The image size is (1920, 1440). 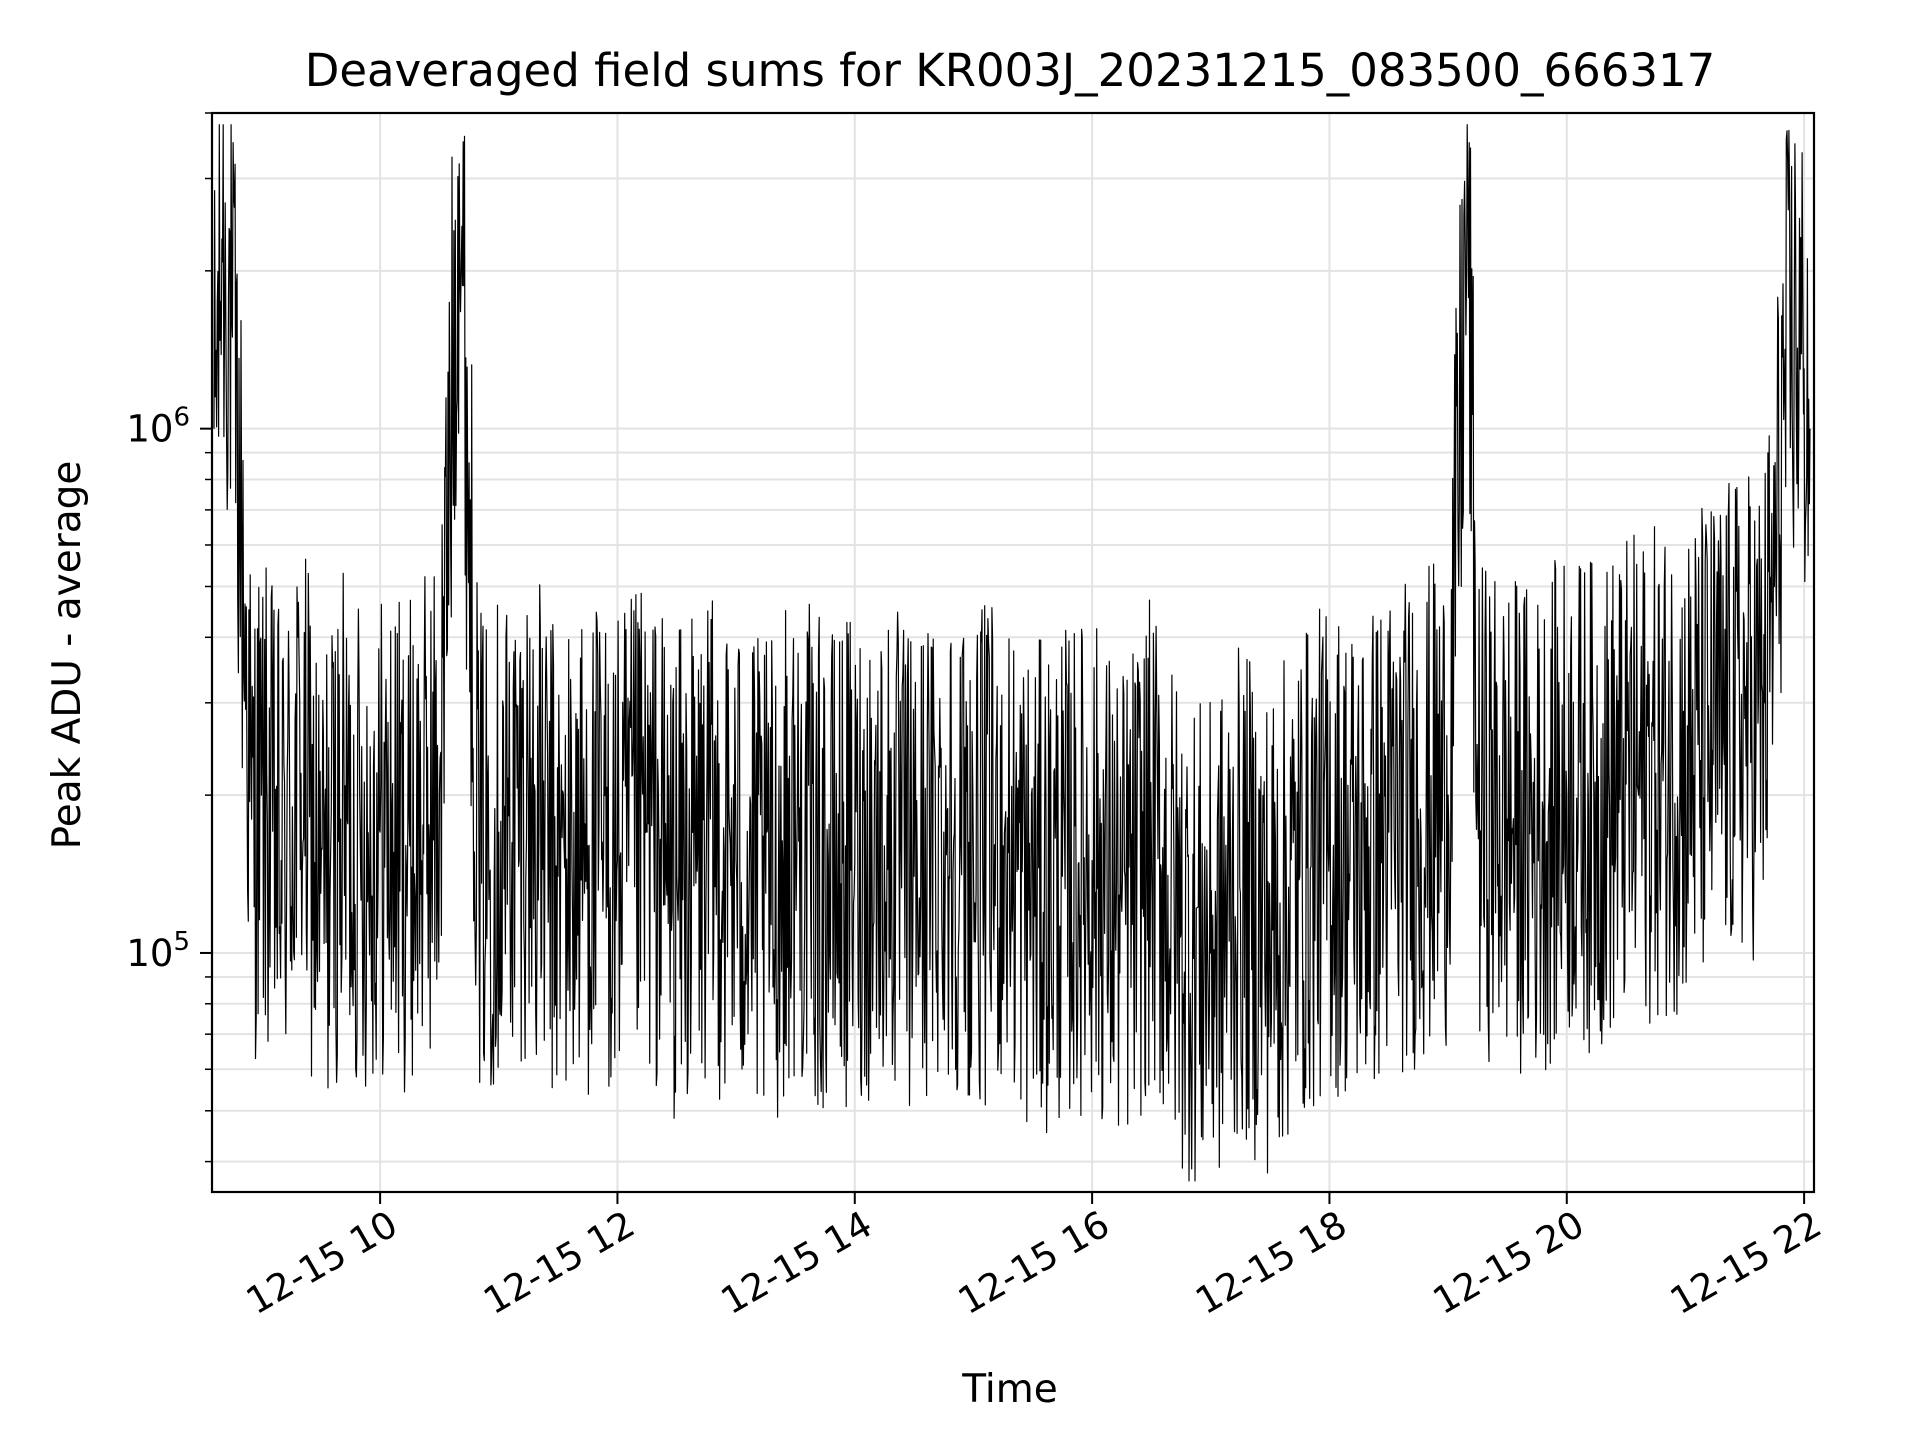 What do you see at coordinates (1009, 1389) in the screenshot?
I see `x-axis-label: Time` at bounding box center [1009, 1389].